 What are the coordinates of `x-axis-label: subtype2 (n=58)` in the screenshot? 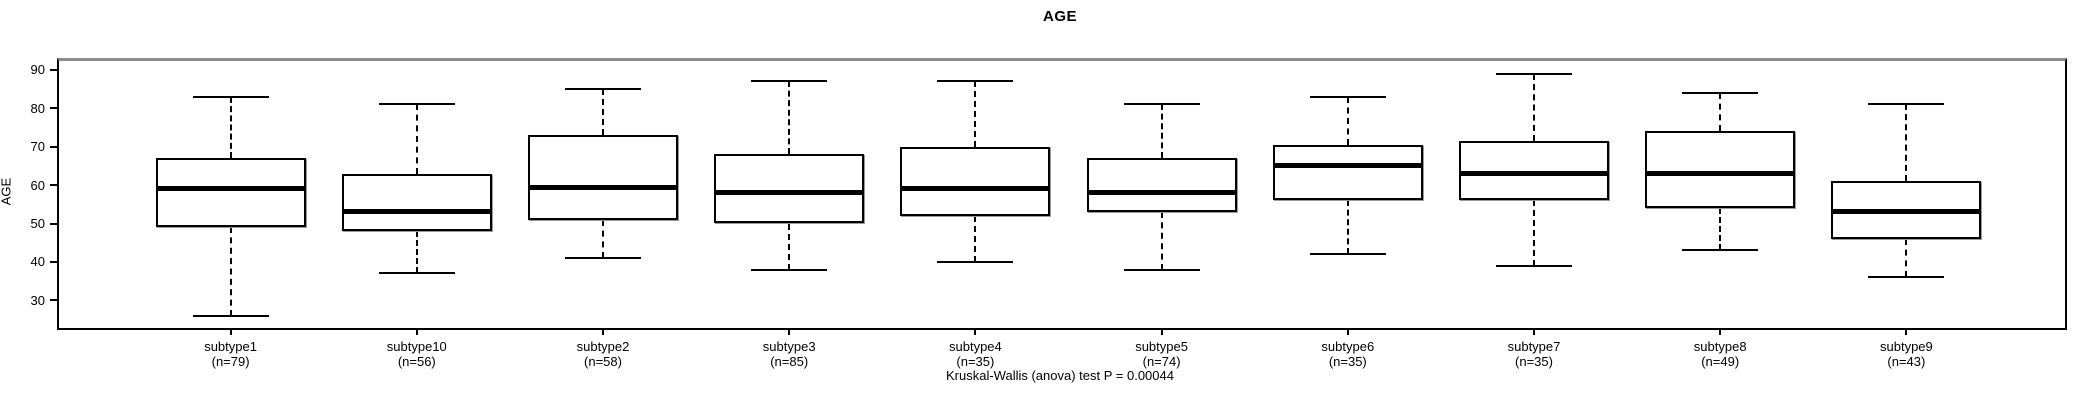 It's located at (603, 354).